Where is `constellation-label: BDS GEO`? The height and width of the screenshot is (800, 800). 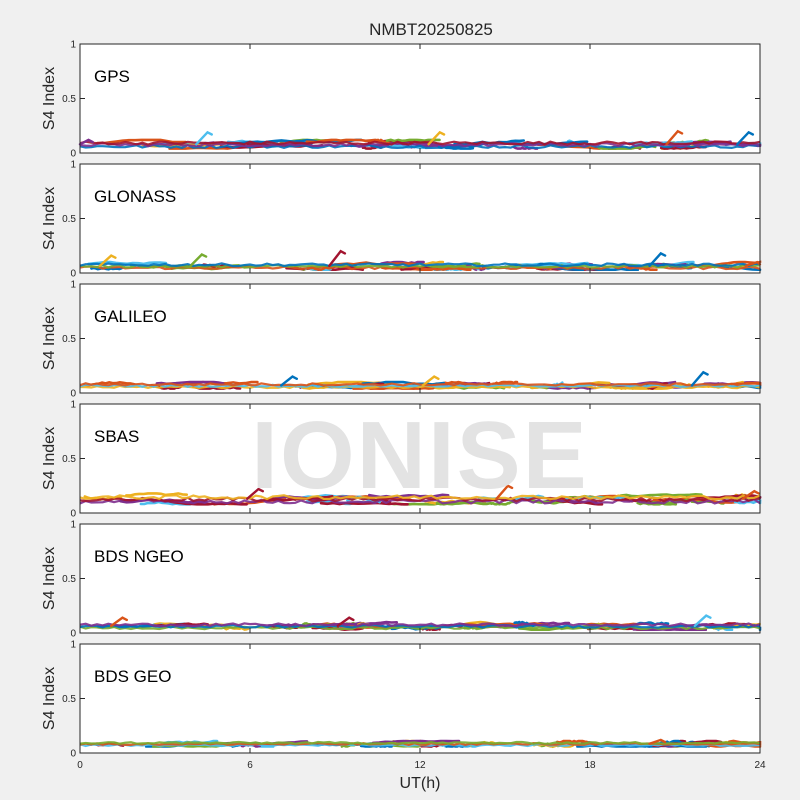
constellation-label: BDS GEO is located at coordinates (132, 676).